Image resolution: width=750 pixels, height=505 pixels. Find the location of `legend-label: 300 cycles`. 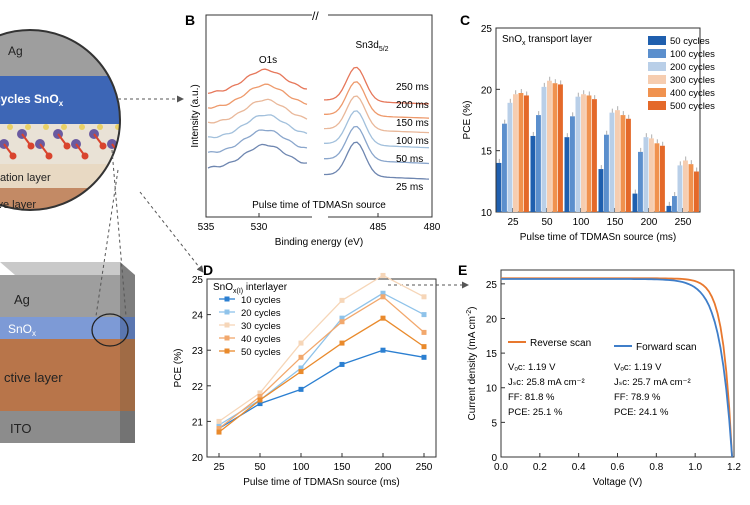

legend-label: 300 cycles is located at coordinates (692, 80).